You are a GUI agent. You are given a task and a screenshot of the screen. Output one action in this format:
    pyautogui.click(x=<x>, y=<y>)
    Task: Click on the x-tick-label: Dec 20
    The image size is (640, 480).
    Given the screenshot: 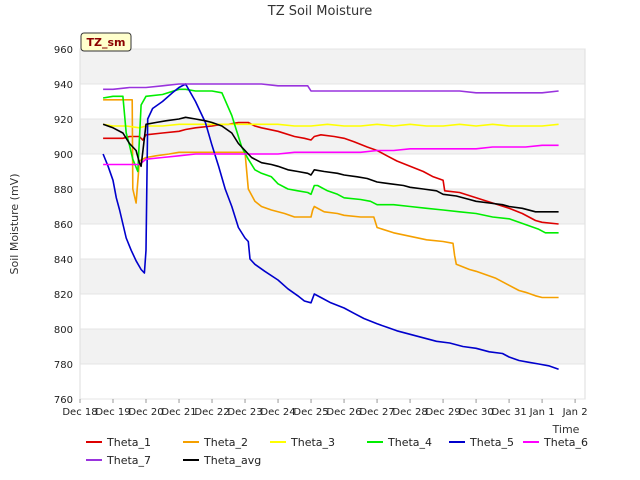 What is the action you would take?
    pyautogui.click(x=145, y=412)
    